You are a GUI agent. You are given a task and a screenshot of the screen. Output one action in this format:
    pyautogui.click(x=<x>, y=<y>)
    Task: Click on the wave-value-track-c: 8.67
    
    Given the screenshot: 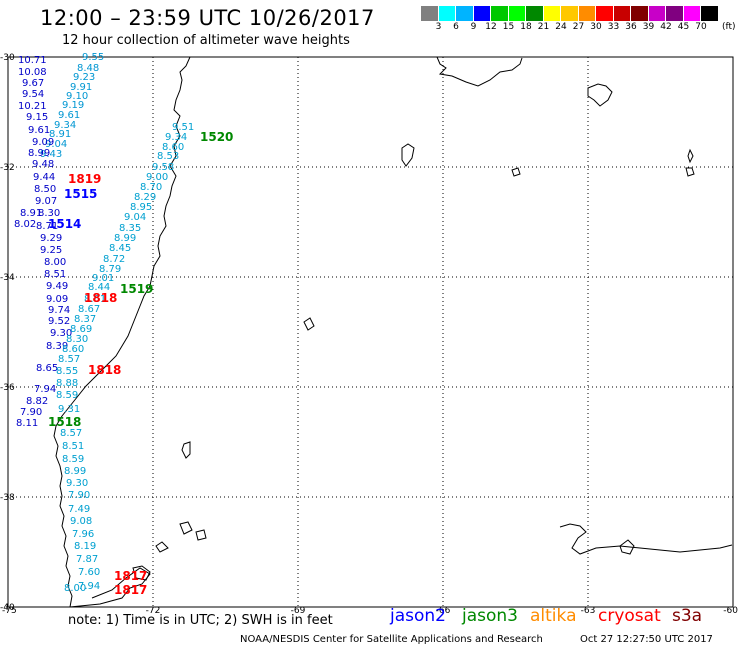 What is the action you would take?
    pyautogui.click(x=89, y=309)
    